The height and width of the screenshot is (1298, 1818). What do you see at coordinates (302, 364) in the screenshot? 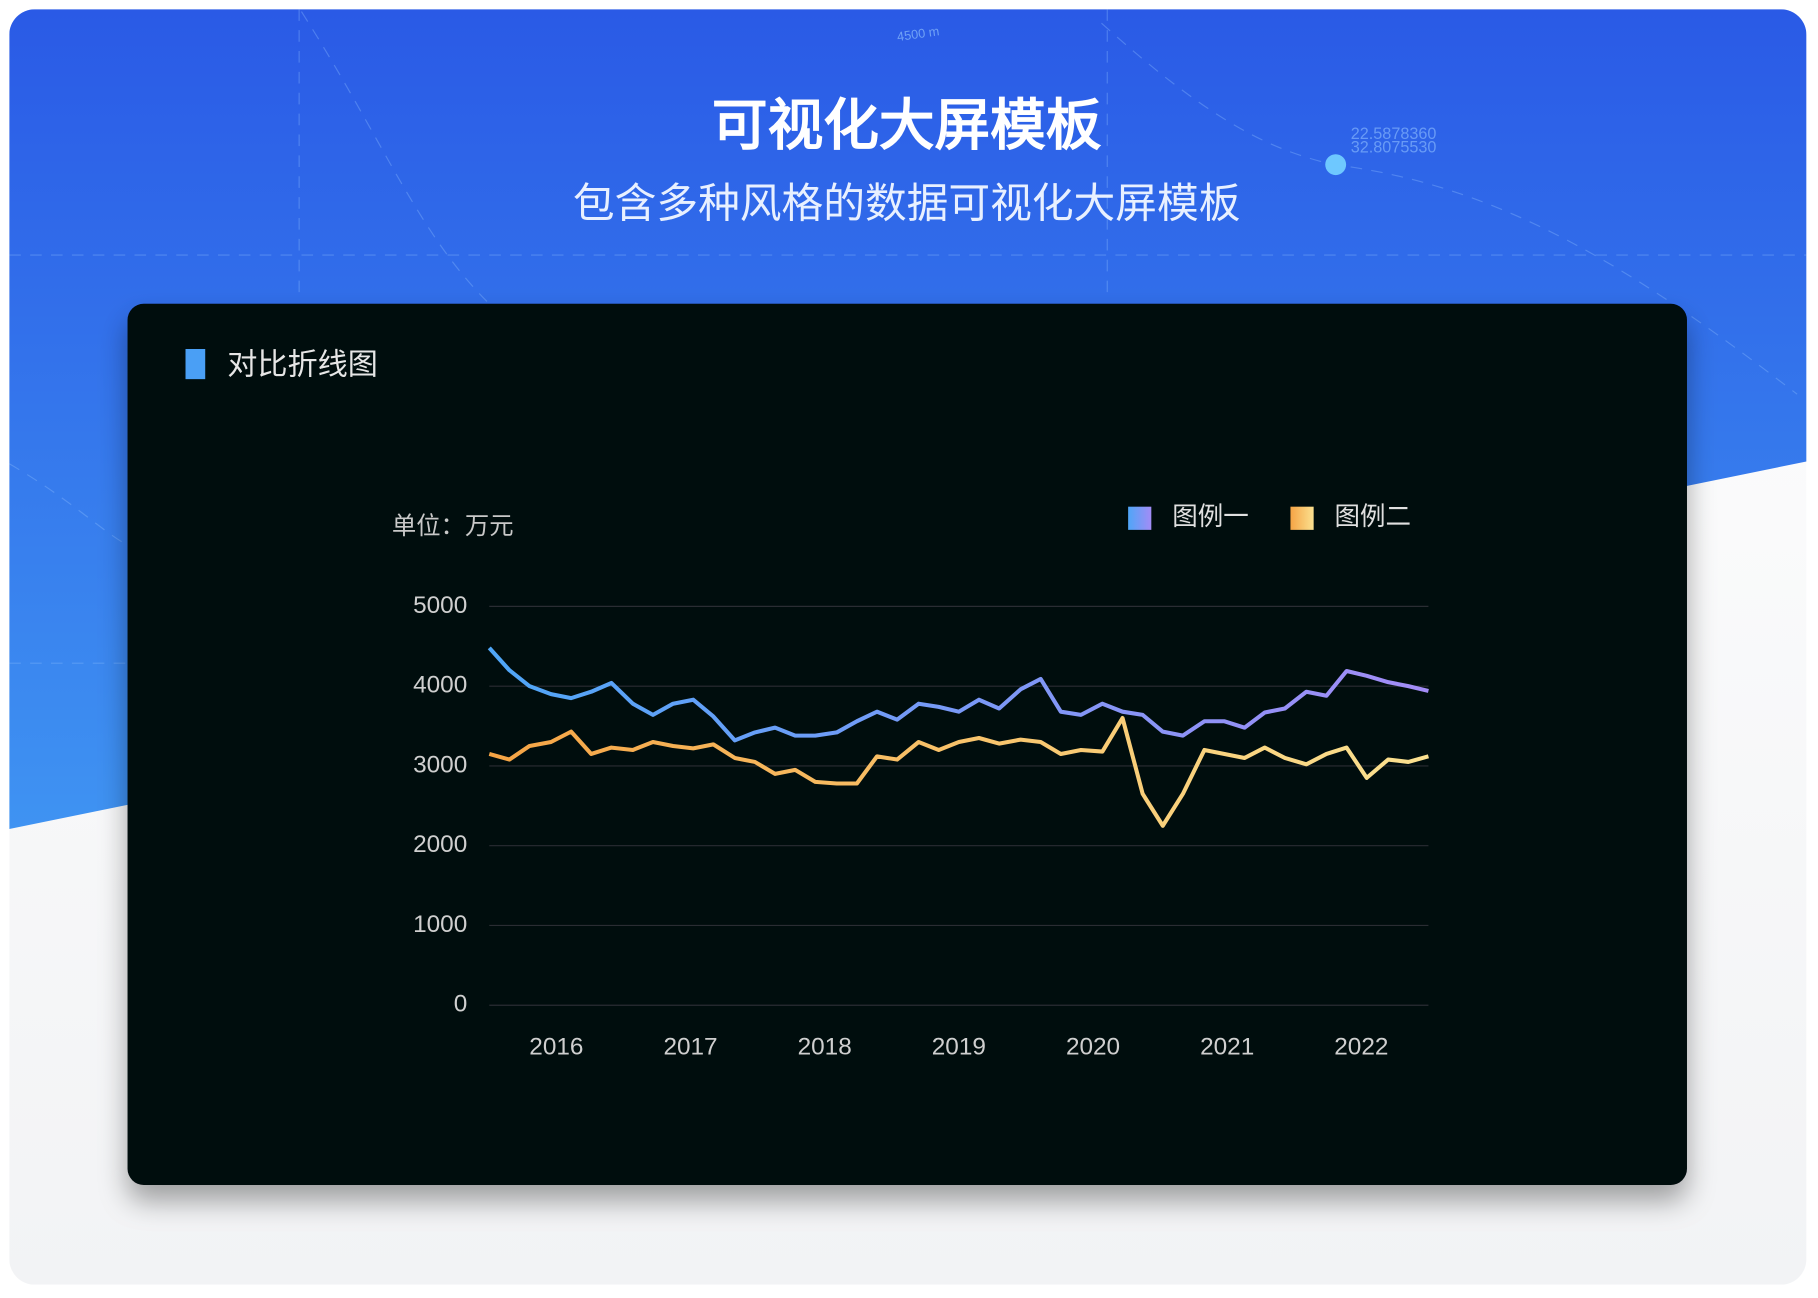
I see `card-title: 对比折线图` at bounding box center [302, 364].